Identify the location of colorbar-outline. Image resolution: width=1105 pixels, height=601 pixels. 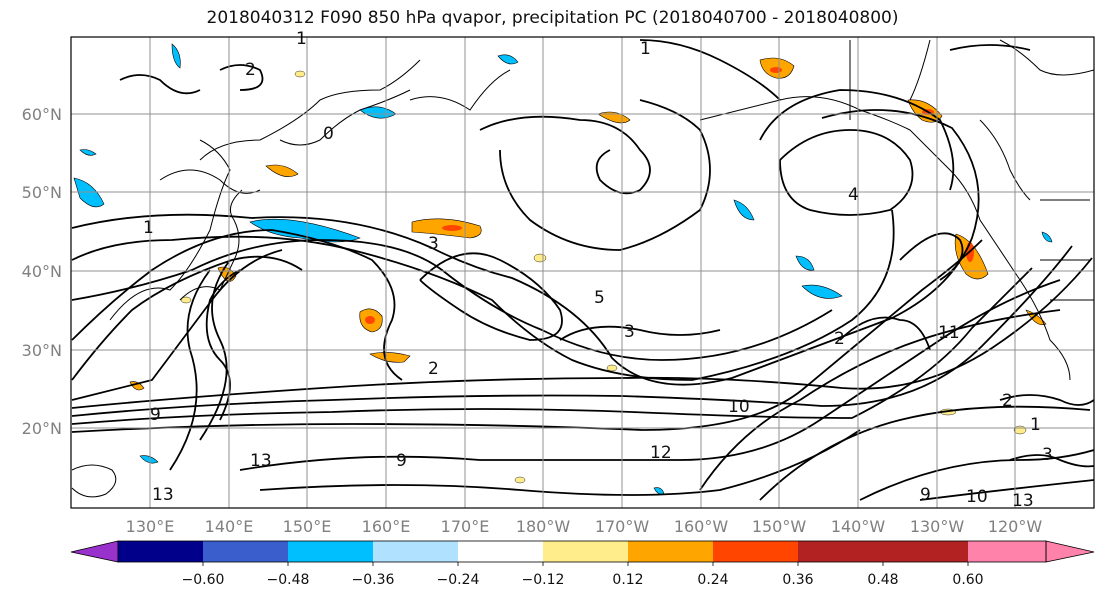
(582, 551).